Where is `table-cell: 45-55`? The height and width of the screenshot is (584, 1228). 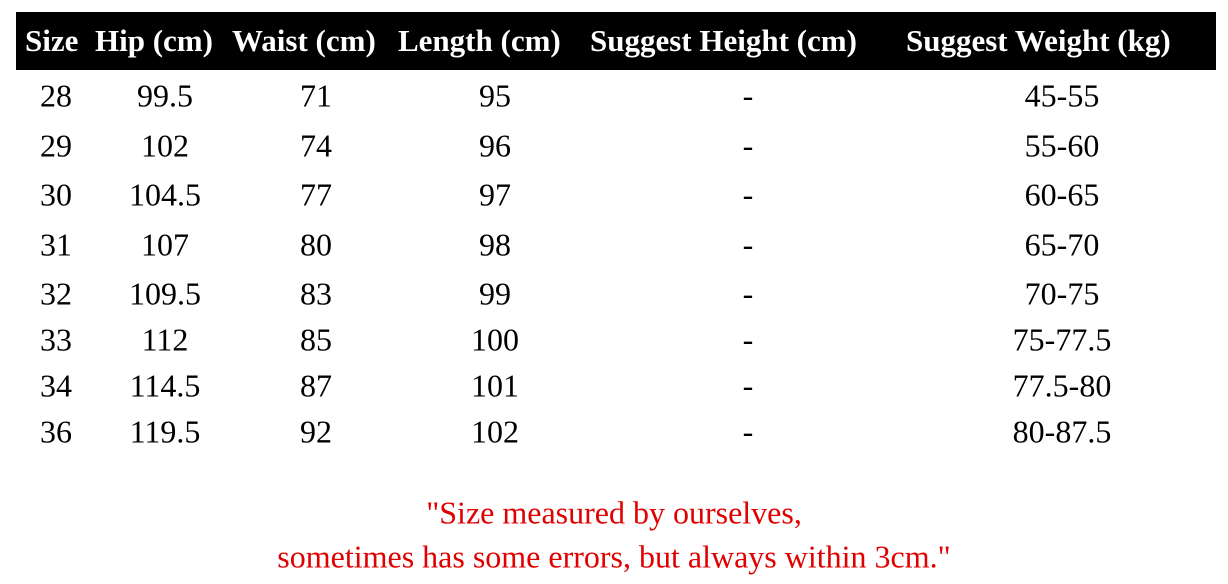
table-cell: 45-55 is located at coordinates (1062, 95).